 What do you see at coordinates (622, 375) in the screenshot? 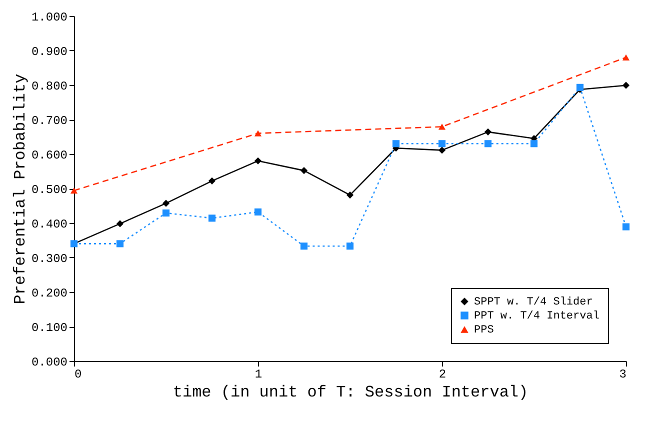
I see `x-tick-label: 3` at bounding box center [622, 375].